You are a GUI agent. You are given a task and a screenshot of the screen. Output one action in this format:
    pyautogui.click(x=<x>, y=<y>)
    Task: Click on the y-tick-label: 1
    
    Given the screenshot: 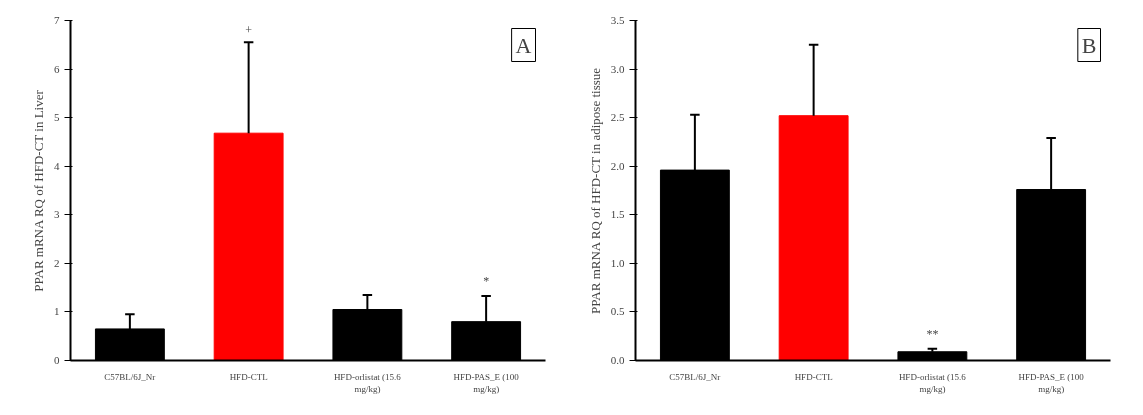 What is the action you would take?
    pyautogui.click(x=57, y=311)
    